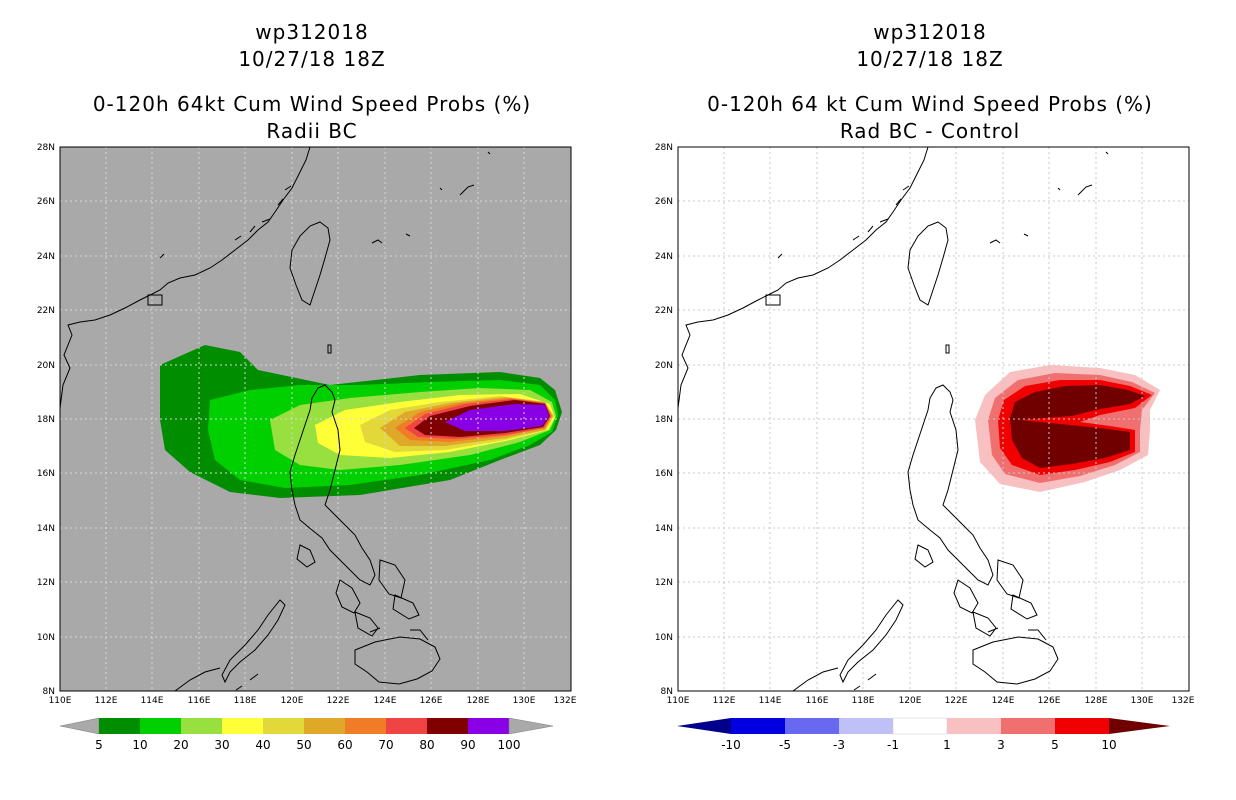 The image size is (1236, 800). I want to click on colorbar-label: -5, so click(785, 745).